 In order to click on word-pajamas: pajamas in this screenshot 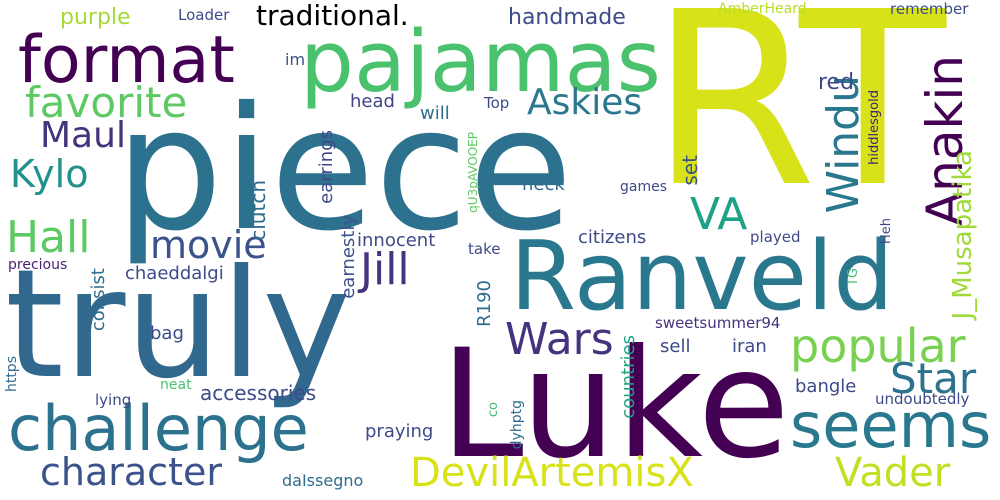, I will do `click(480, 62)`.